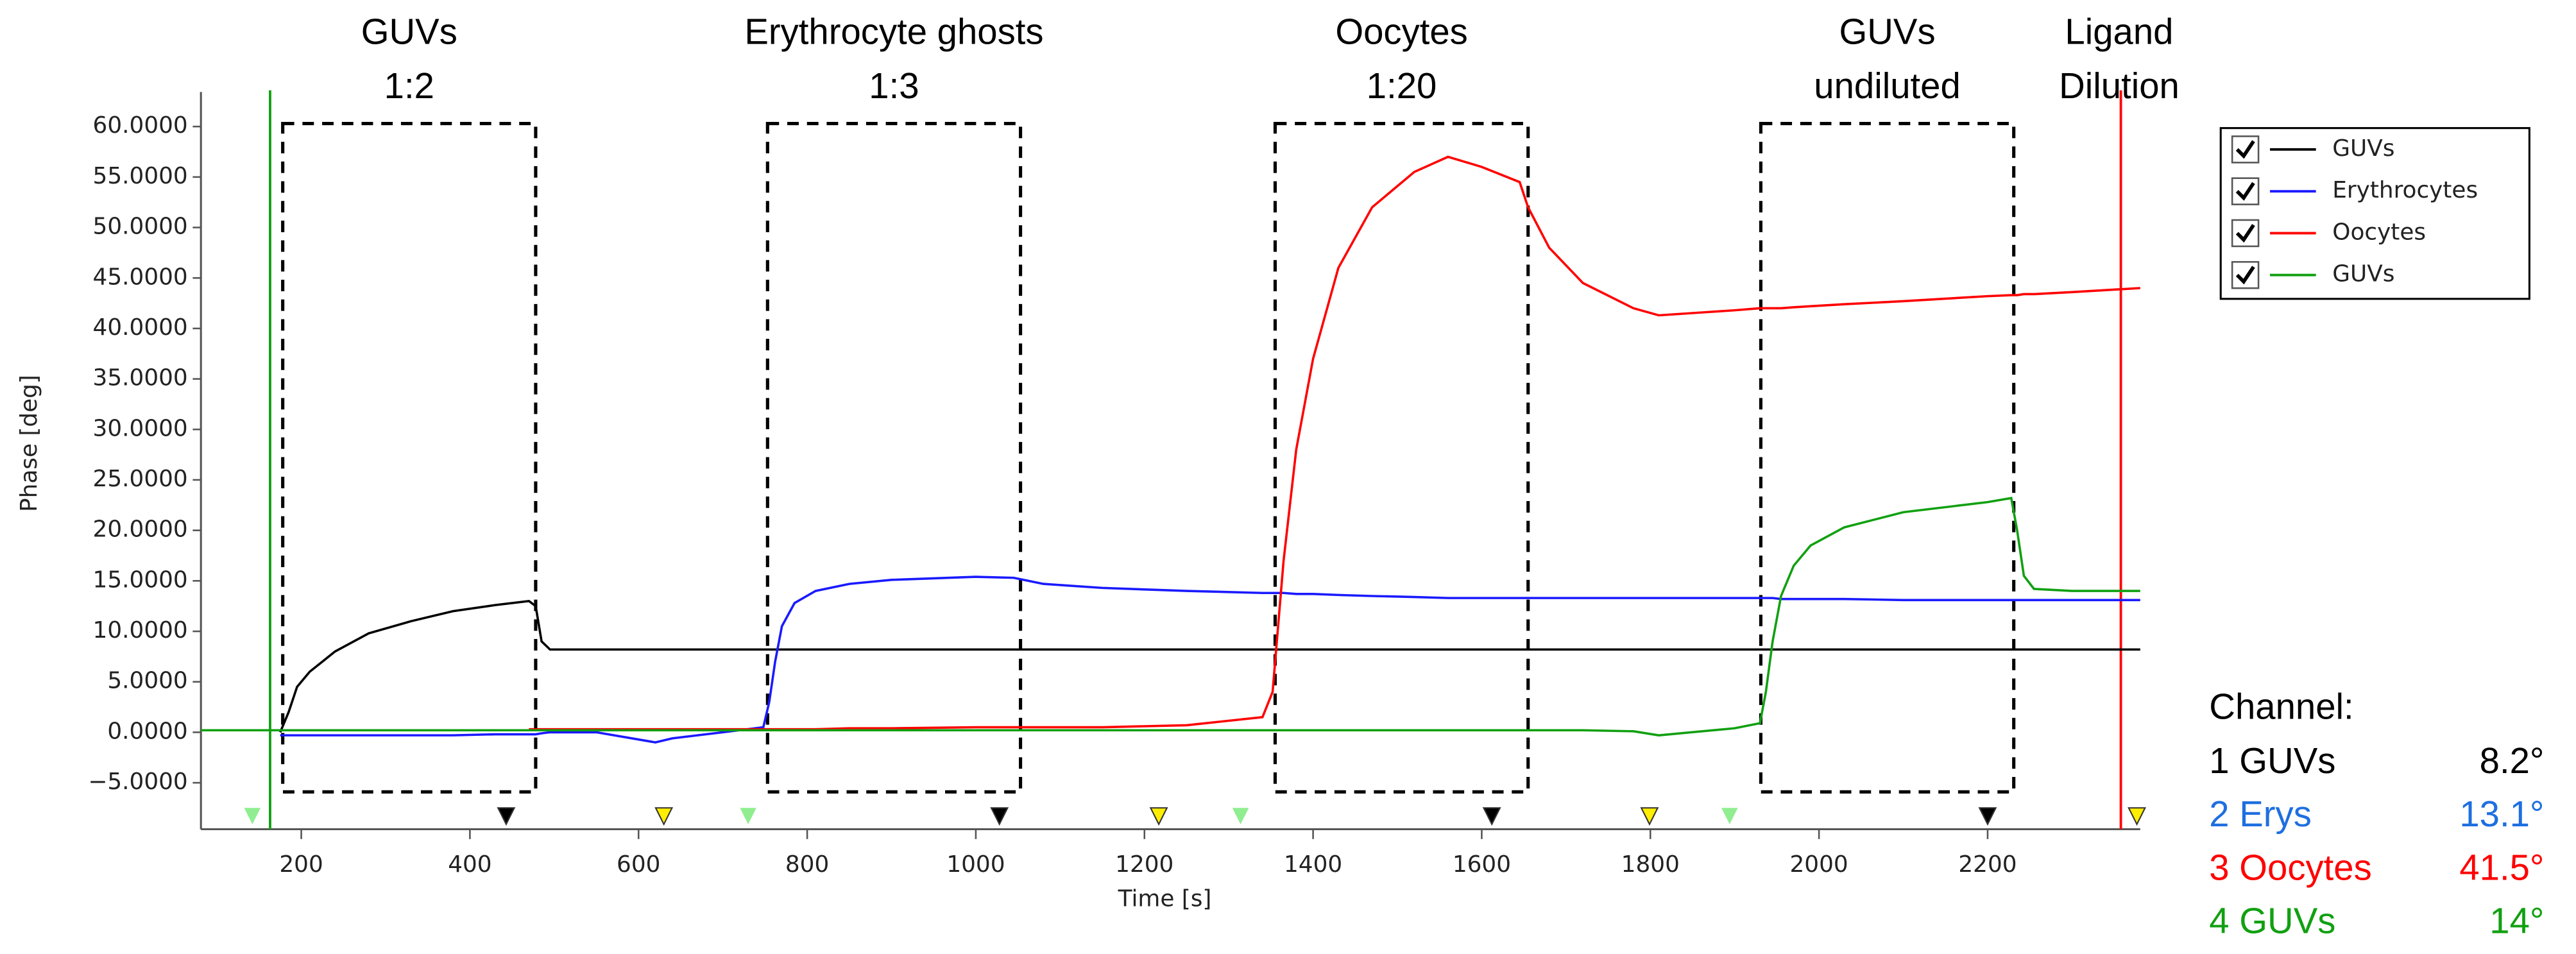 The width and height of the screenshot is (2576, 954). I want to click on annotation-text: Ligand, so click(2119, 32).